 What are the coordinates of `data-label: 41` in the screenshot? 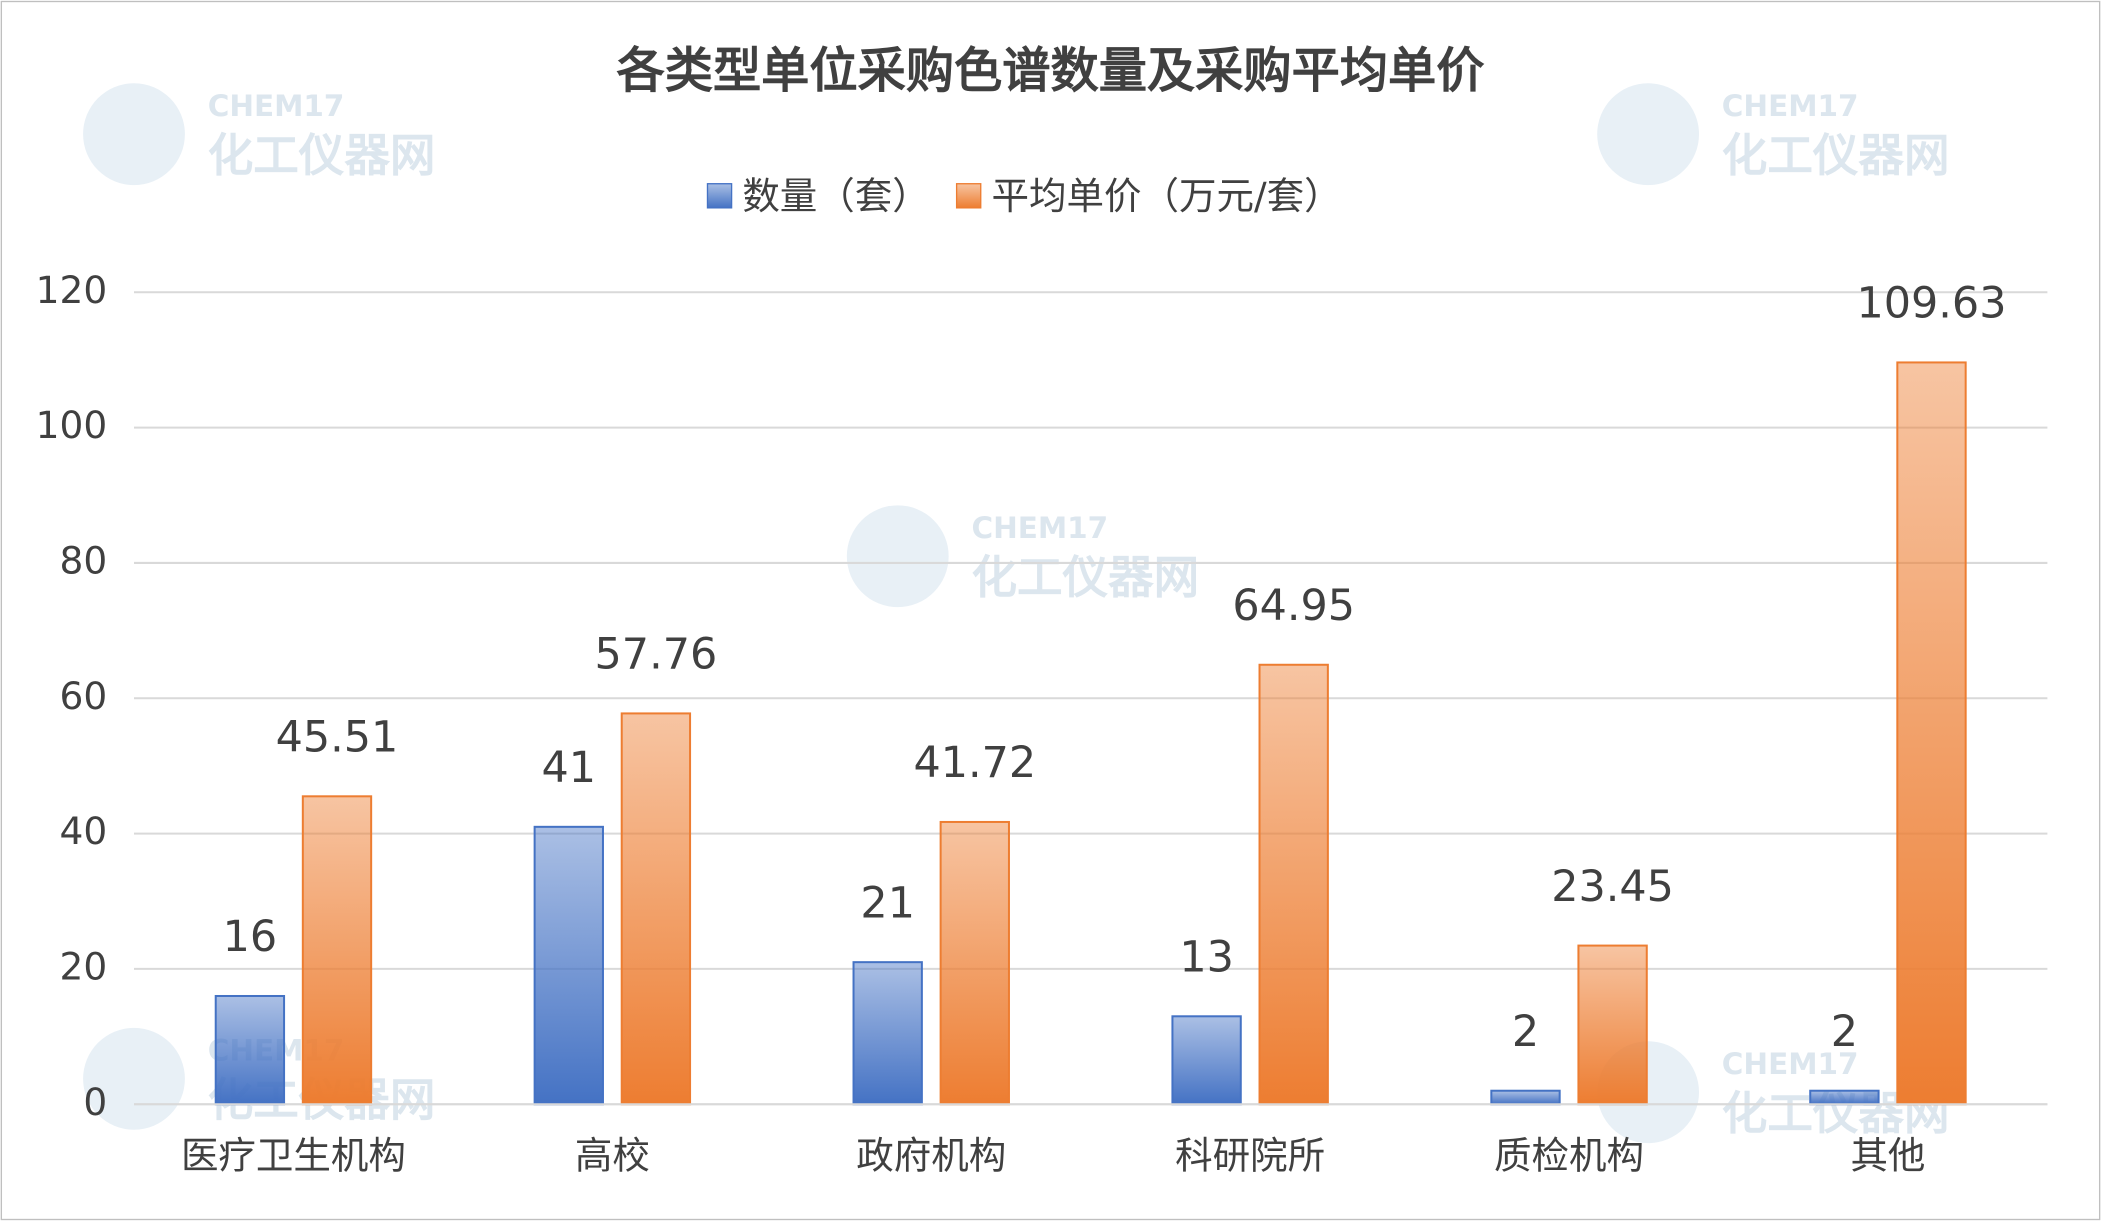 It's located at (569, 768).